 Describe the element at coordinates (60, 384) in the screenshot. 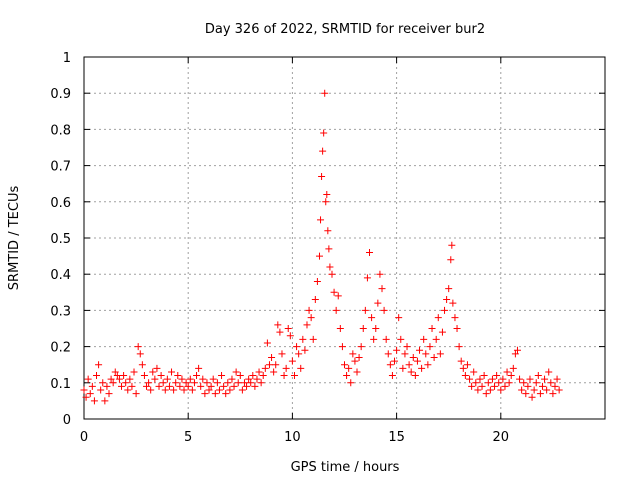

I see `y-tick-label: 0.1` at that location.